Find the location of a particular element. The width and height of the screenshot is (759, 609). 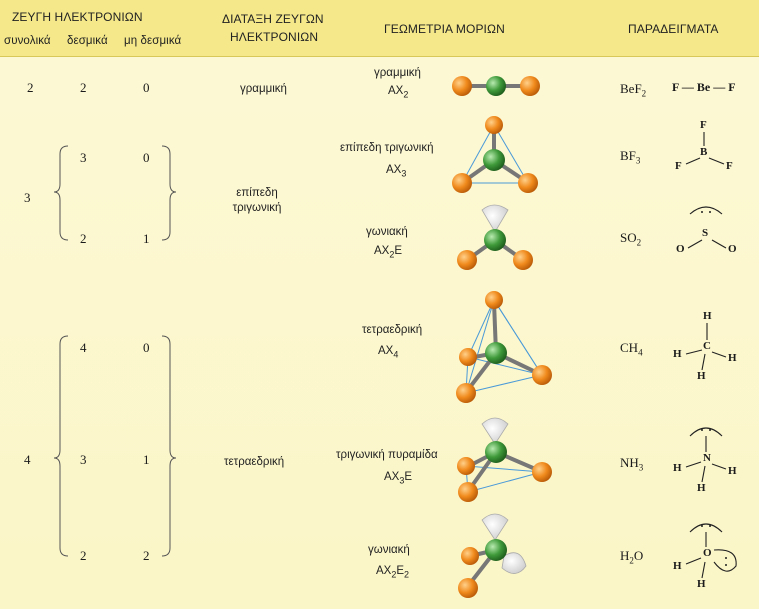

ch4-ligand-bottom: H is located at coordinates (701, 376).